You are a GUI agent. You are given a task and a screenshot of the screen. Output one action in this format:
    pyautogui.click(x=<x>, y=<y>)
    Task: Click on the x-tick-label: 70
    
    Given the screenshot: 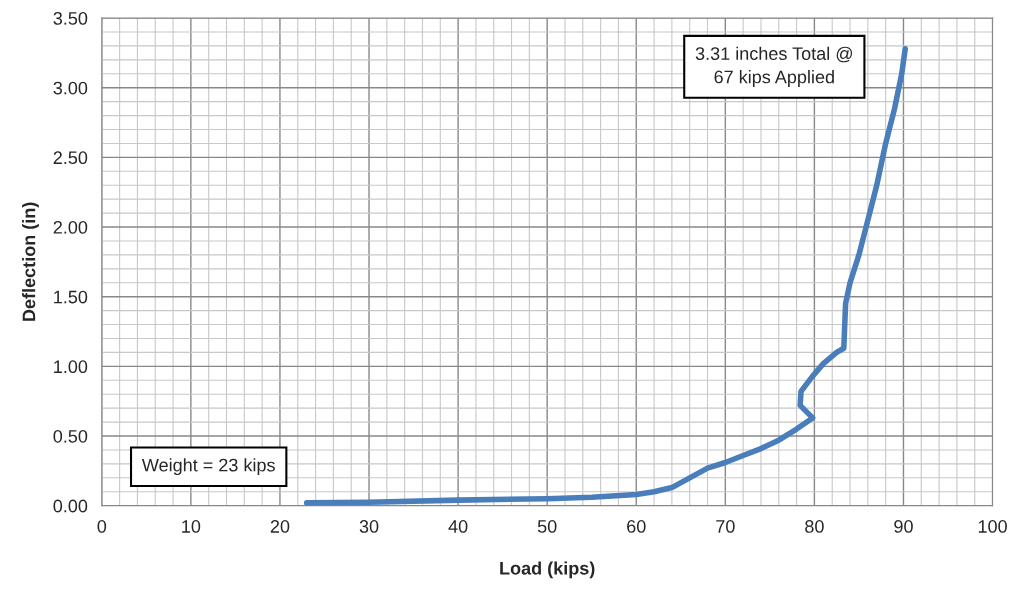 What is the action you would take?
    pyautogui.click(x=725, y=526)
    